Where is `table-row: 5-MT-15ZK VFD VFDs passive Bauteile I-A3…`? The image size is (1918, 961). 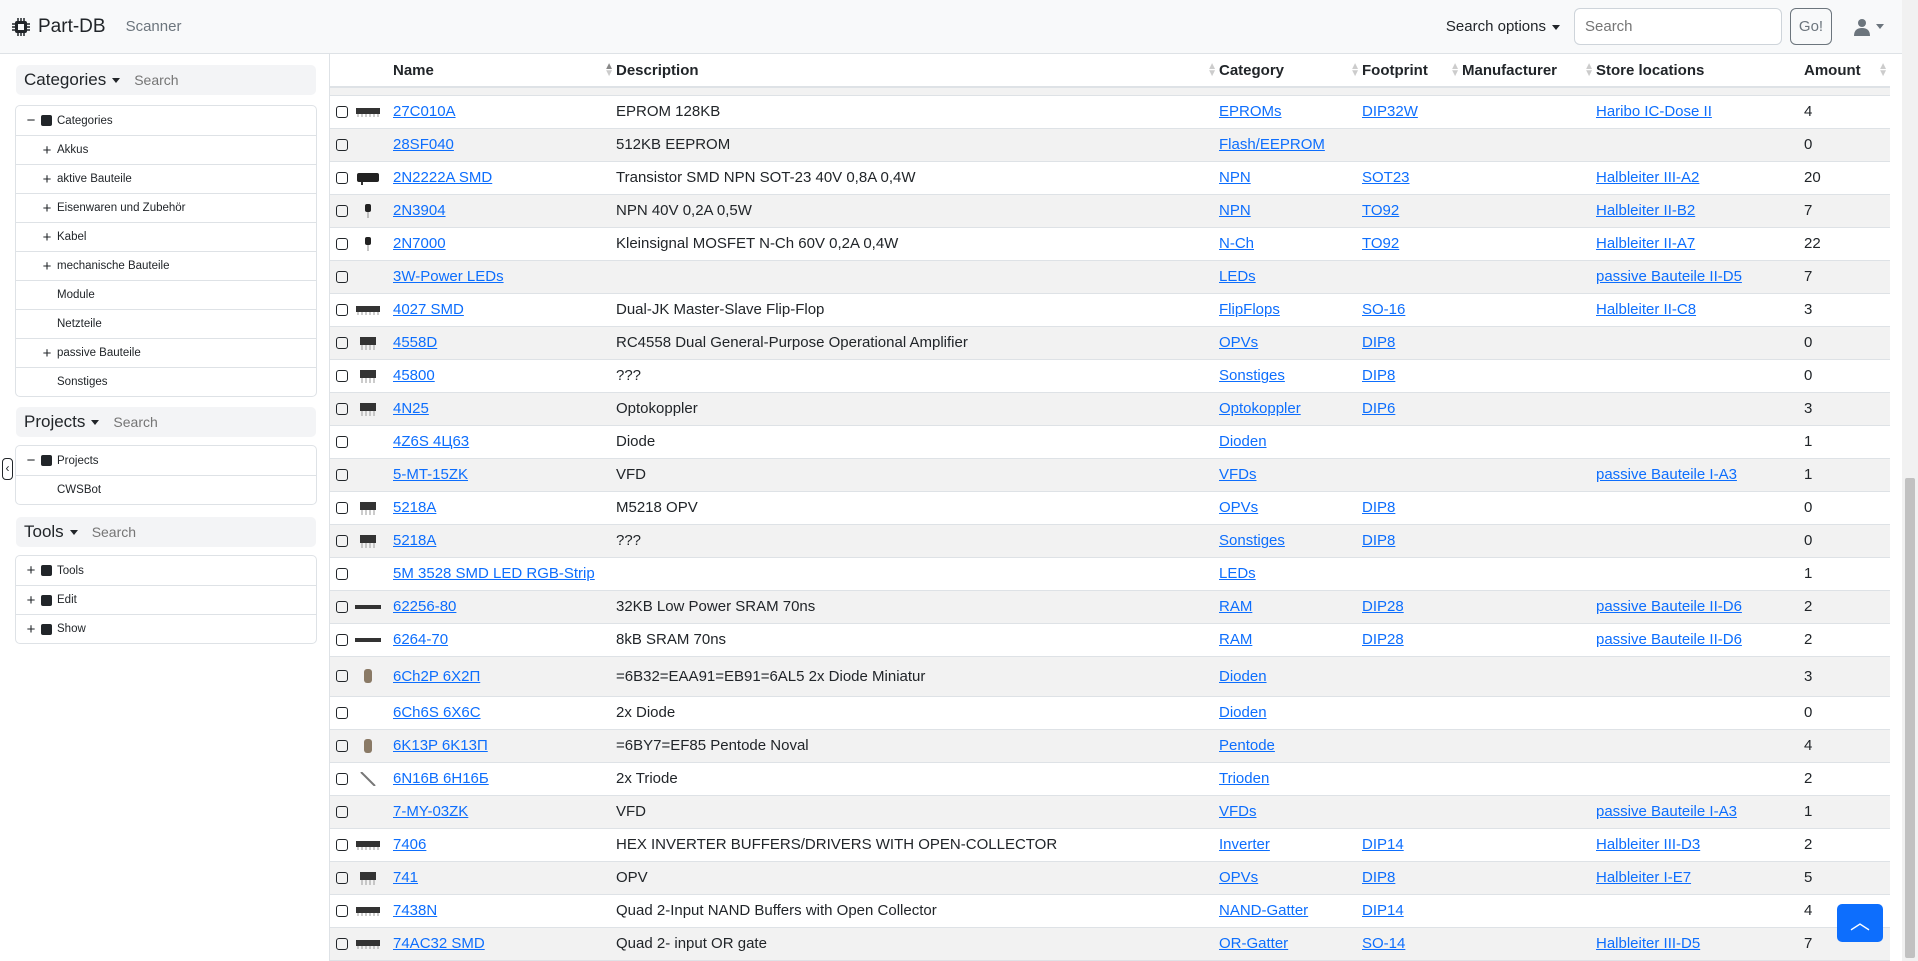
table-row: 5-MT-15ZK VFD VFDs passive Bauteile I-A3… is located at coordinates (1110, 475).